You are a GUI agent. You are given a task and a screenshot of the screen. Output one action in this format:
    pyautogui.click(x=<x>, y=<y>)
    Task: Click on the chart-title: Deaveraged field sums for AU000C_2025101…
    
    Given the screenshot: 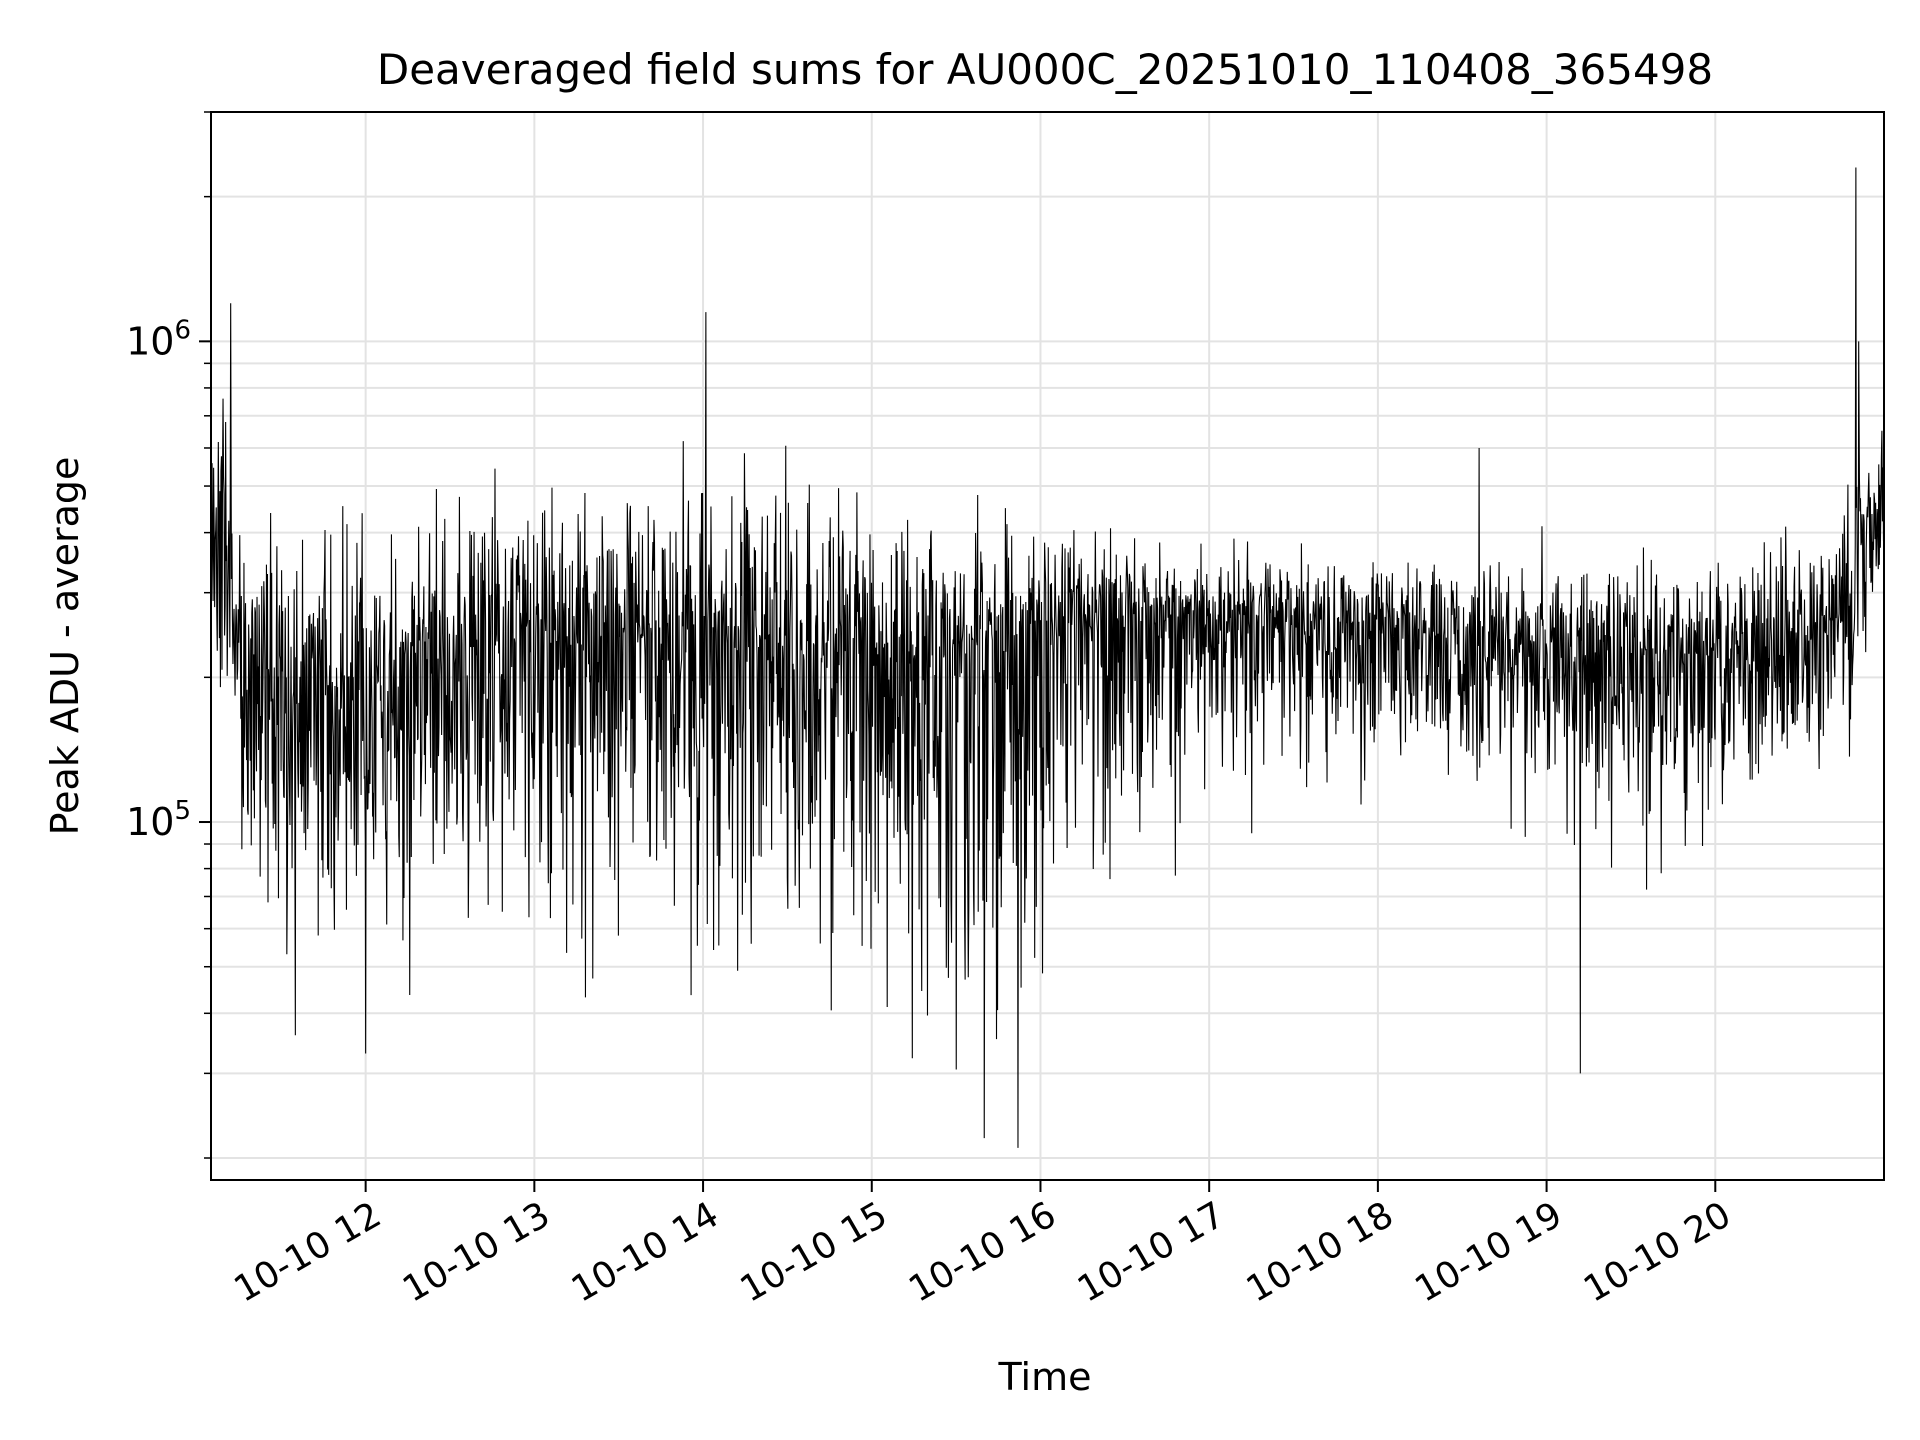 What is the action you would take?
    pyautogui.click(x=1045, y=69)
    